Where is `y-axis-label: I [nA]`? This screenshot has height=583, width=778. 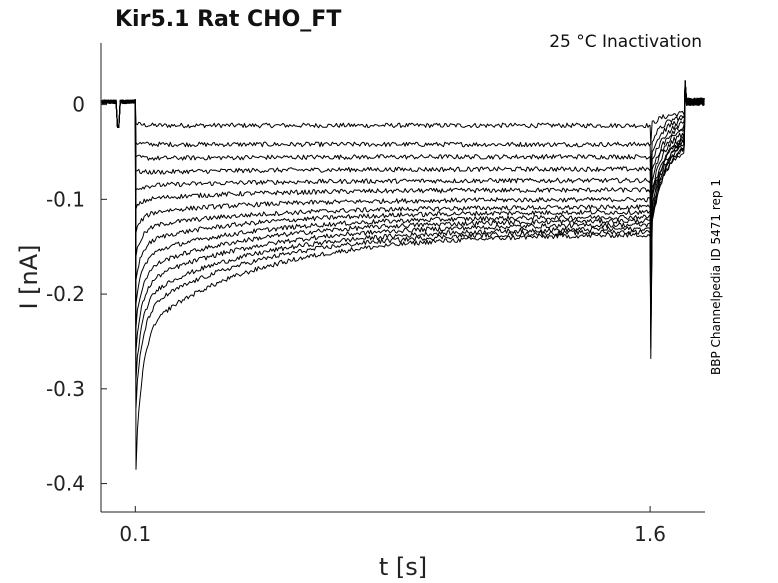 y-axis-label: I [nA] is located at coordinates (29, 276).